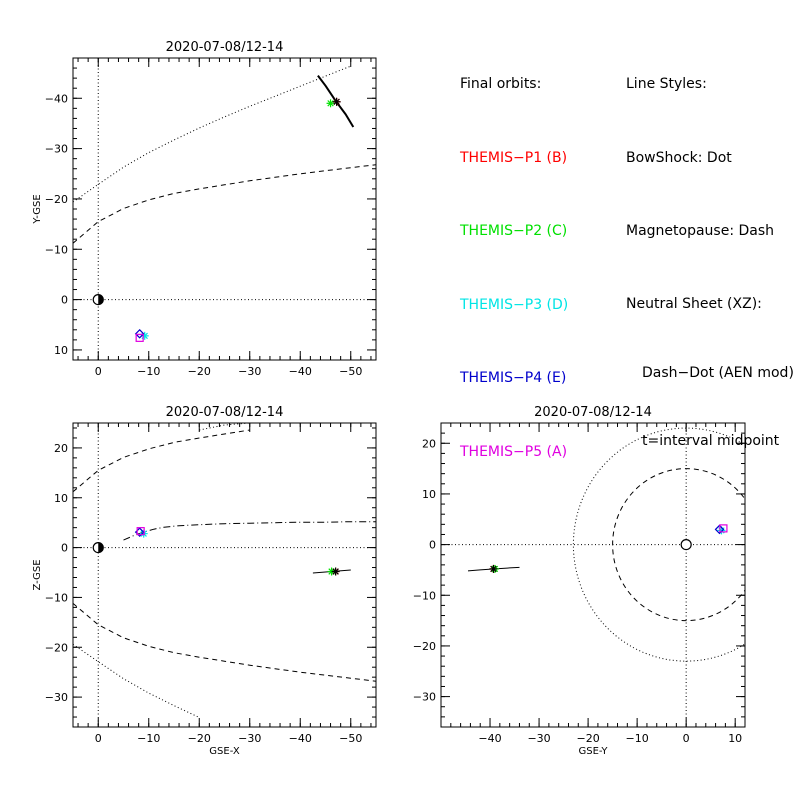 Image resolution: width=800 pixels, height=800 pixels. What do you see at coordinates (678, 545) in the screenshot?
I see `magnetopause-circle` at bounding box center [678, 545].